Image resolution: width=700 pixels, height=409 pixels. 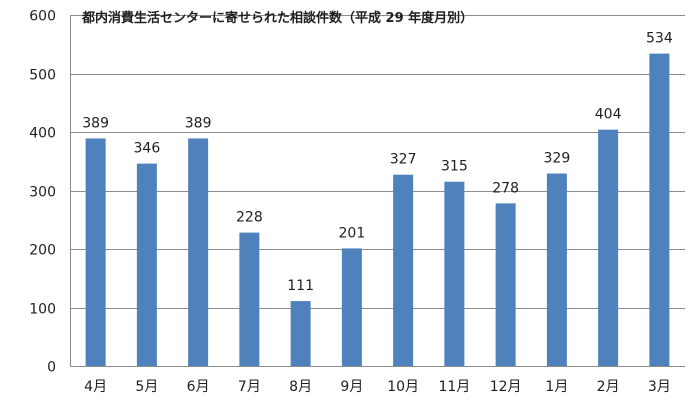 What do you see at coordinates (42, 310) in the screenshot?
I see `y-tick-label: 100` at bounding box center [42, 310].